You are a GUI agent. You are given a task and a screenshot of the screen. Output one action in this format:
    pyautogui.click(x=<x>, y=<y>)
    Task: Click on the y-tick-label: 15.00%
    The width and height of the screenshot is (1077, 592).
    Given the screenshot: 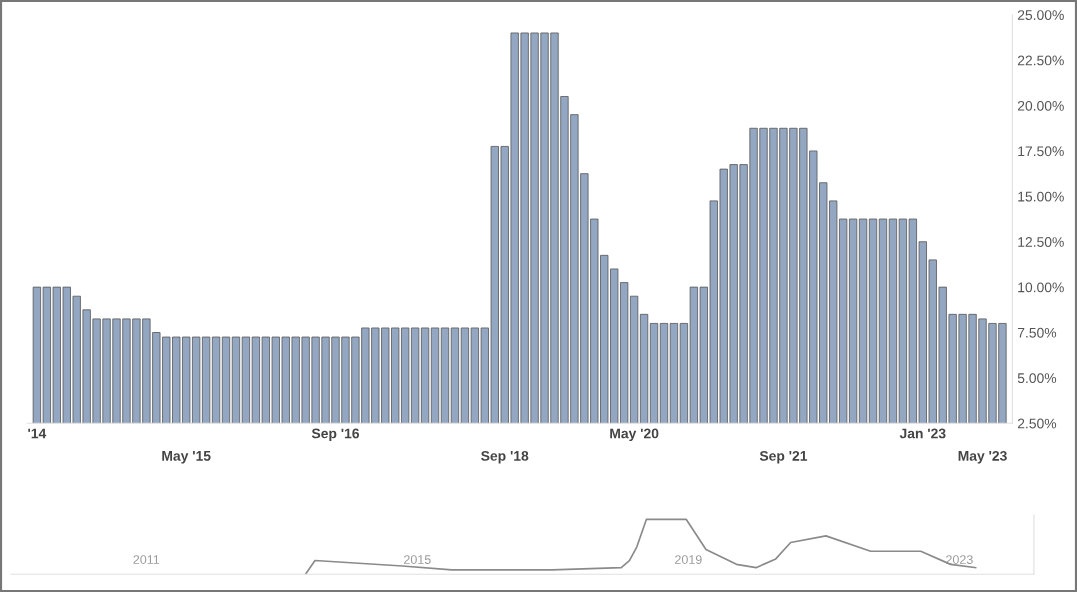 What is the action you would take?
    pyautogui.click(x=1041, y=196)
    